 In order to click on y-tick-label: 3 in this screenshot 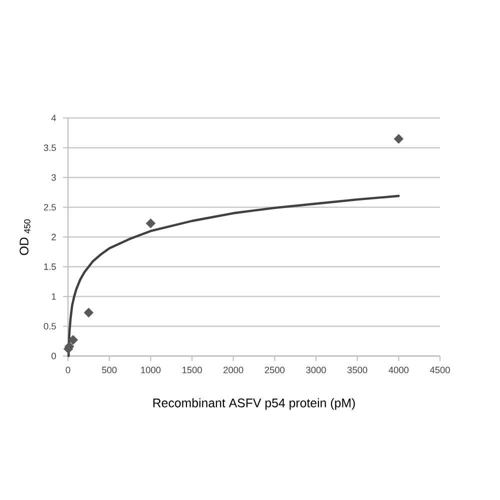, I will do `click(54, 177)`.